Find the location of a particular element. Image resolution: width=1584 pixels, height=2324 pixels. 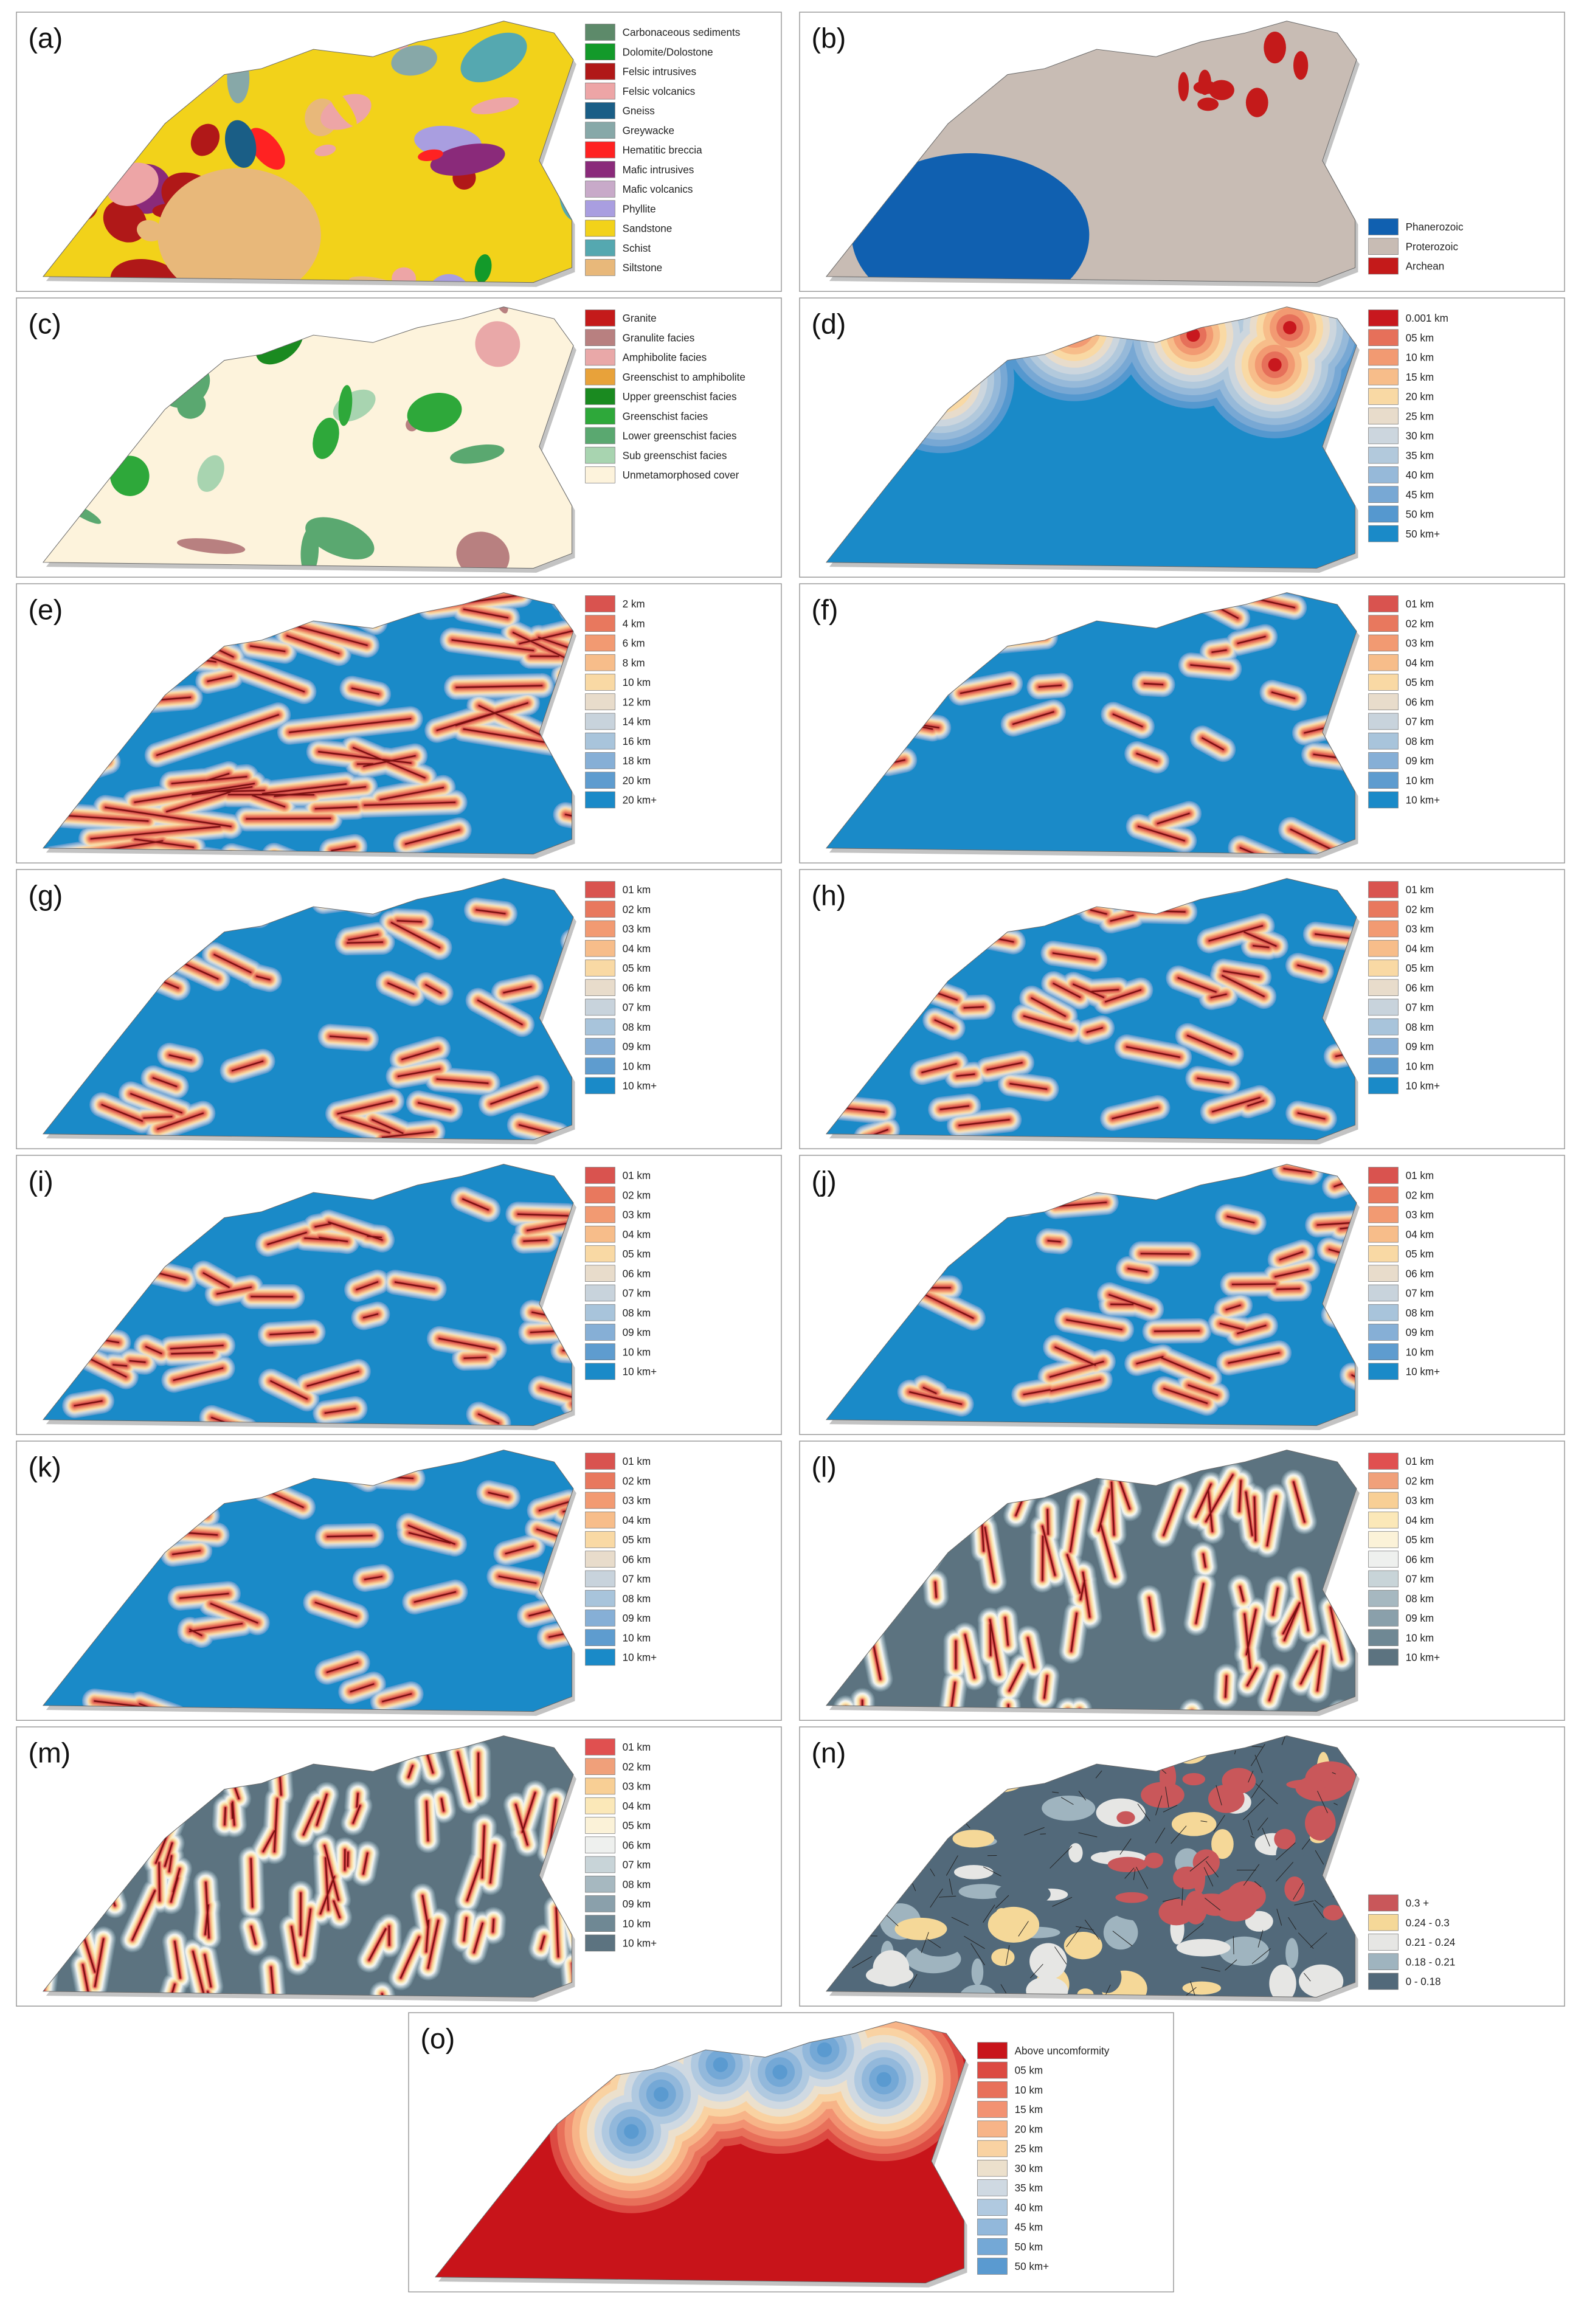

legend-label: 12 km is located at coordinates (637, 702).